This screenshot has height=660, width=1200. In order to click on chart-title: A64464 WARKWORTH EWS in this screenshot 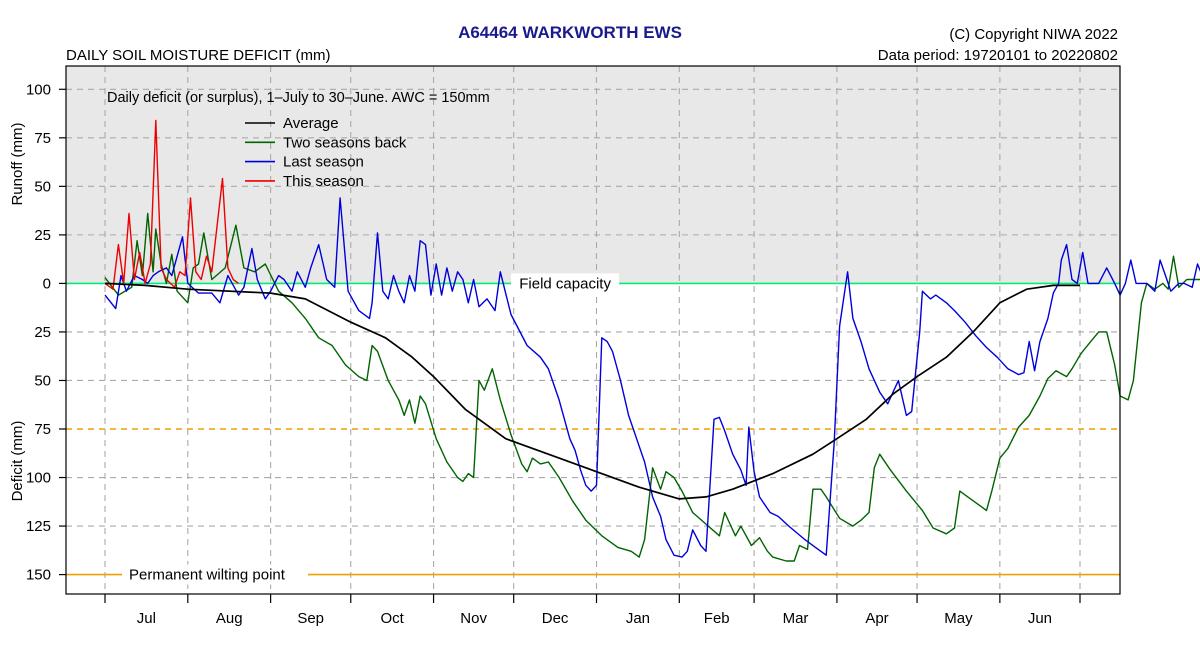, I will do `click(570, 32)`.